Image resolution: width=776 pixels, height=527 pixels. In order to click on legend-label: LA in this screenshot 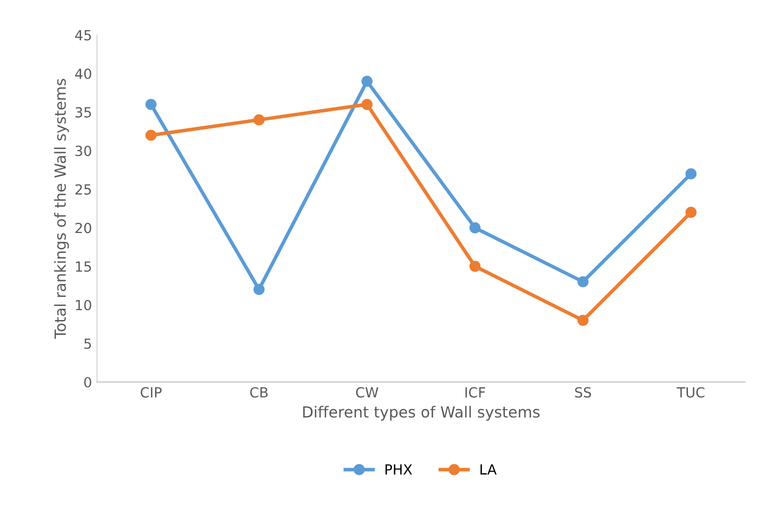, I will do `click(488, 469)`.